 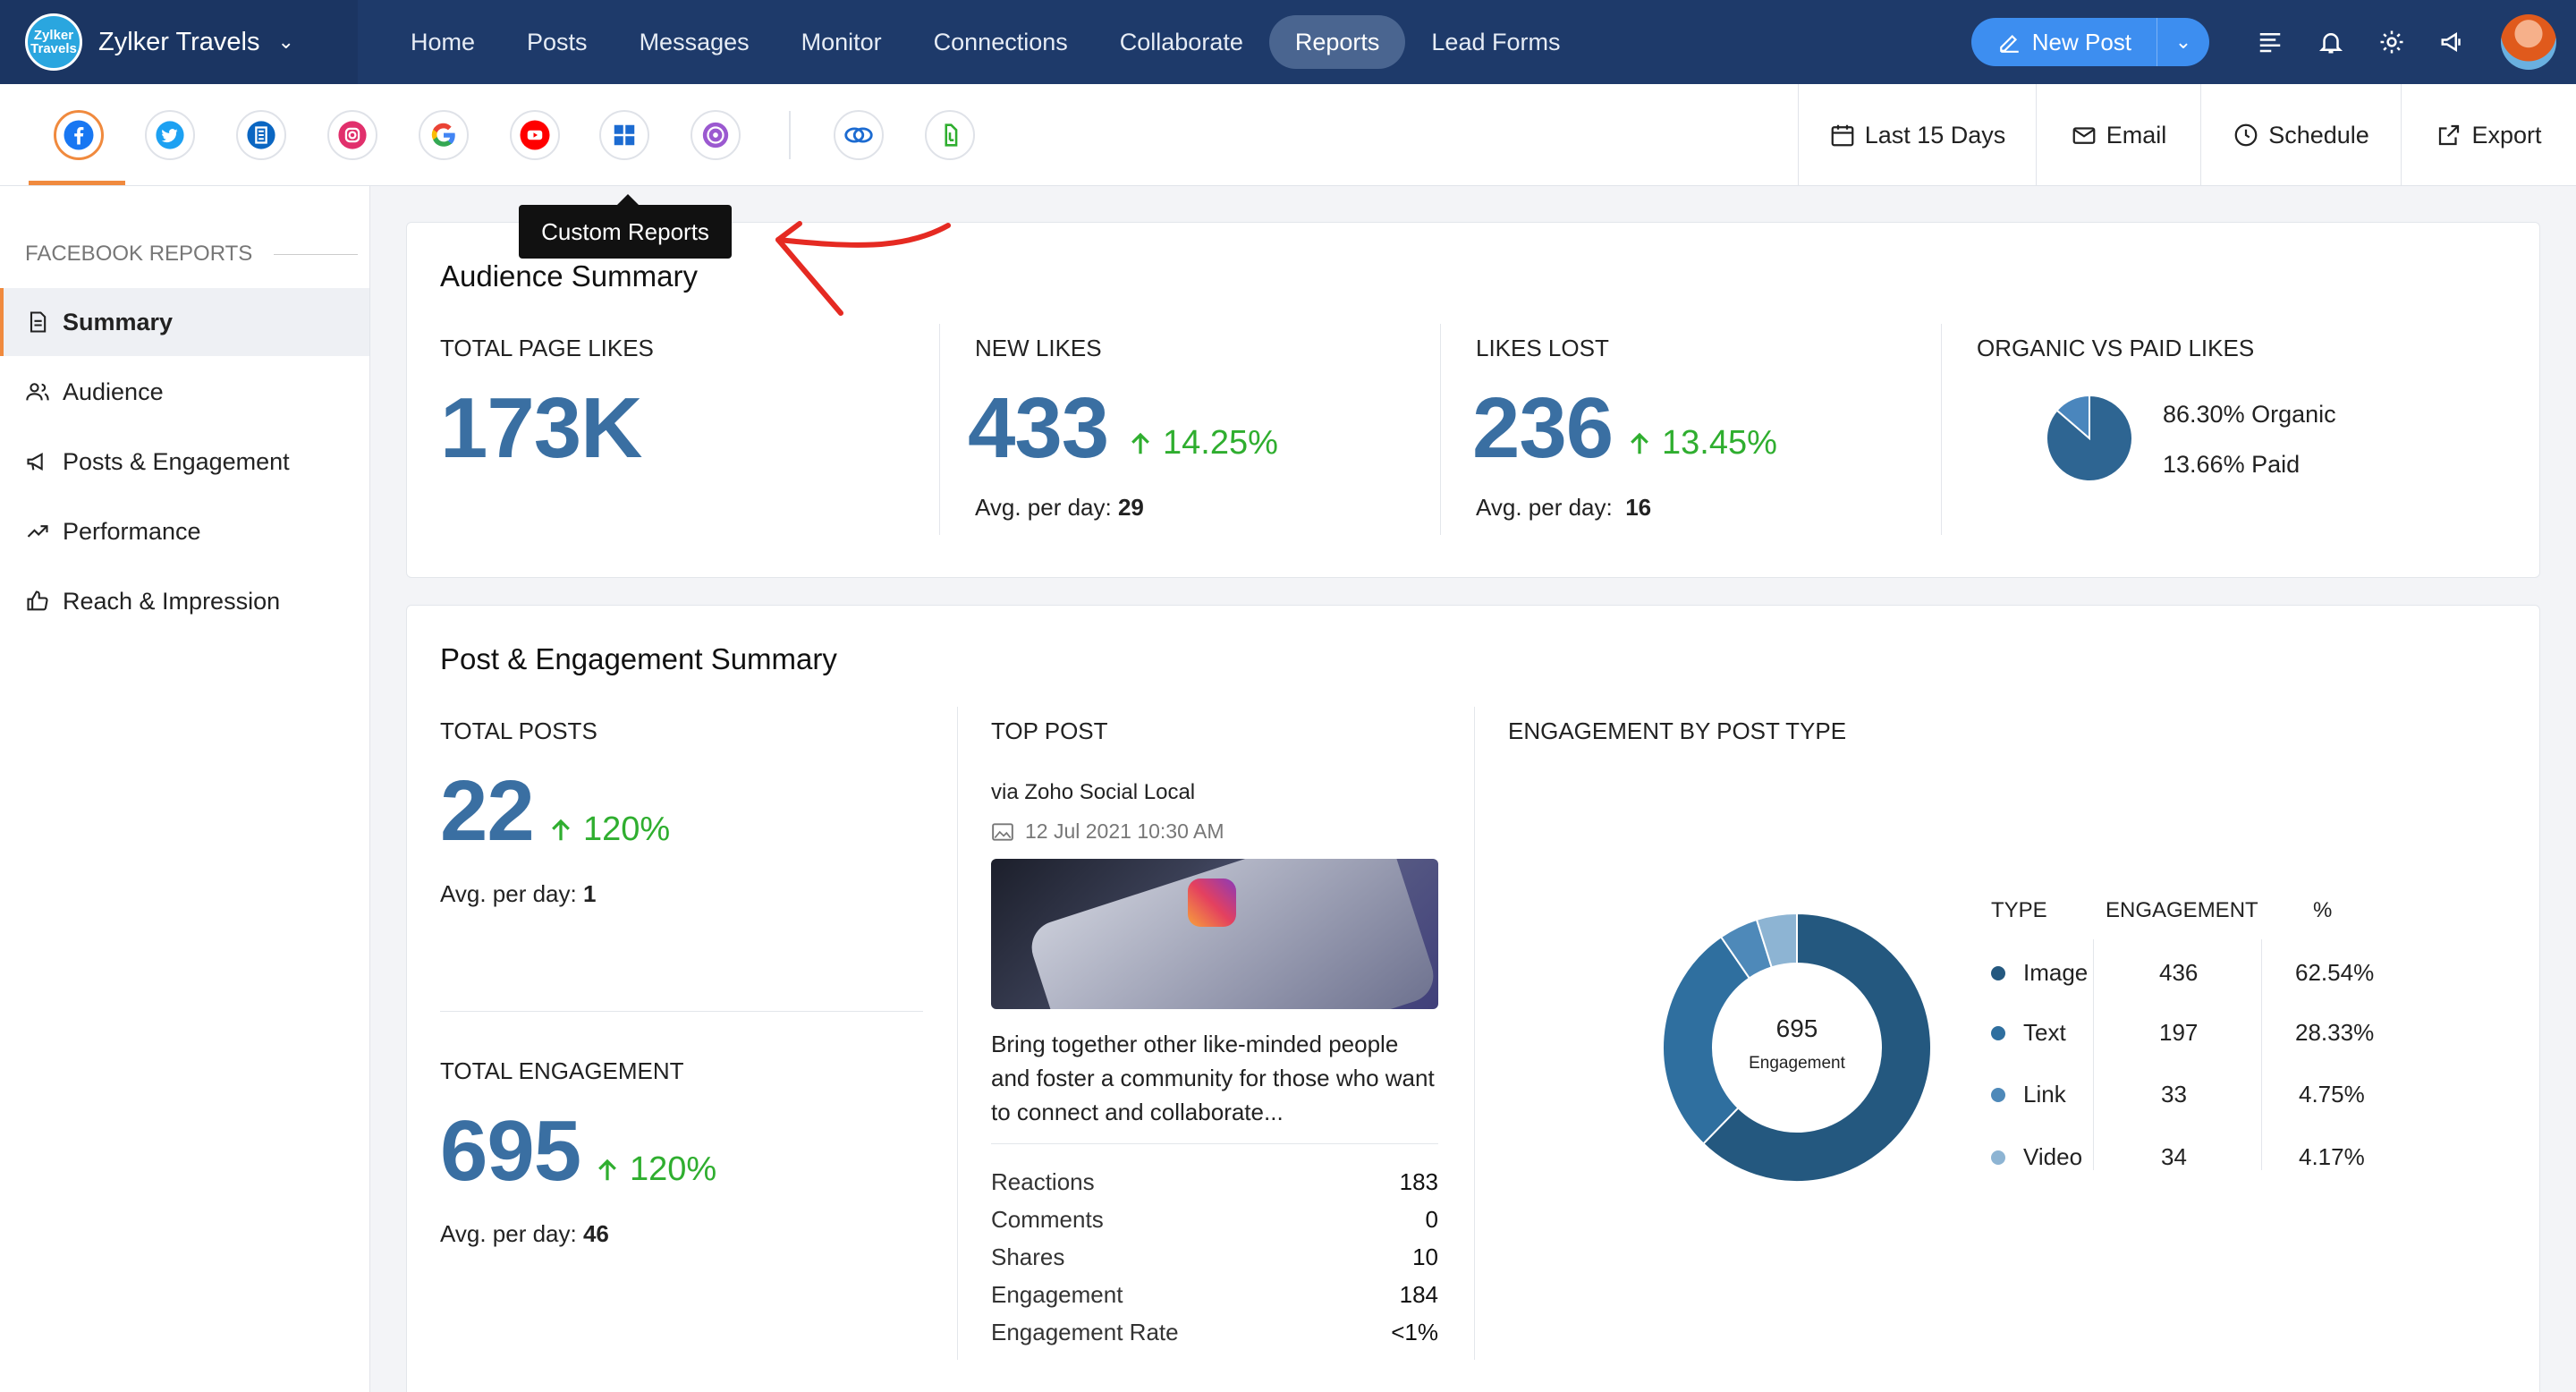 I want to click on legend-dot-image, so click(x=1998, y=973).